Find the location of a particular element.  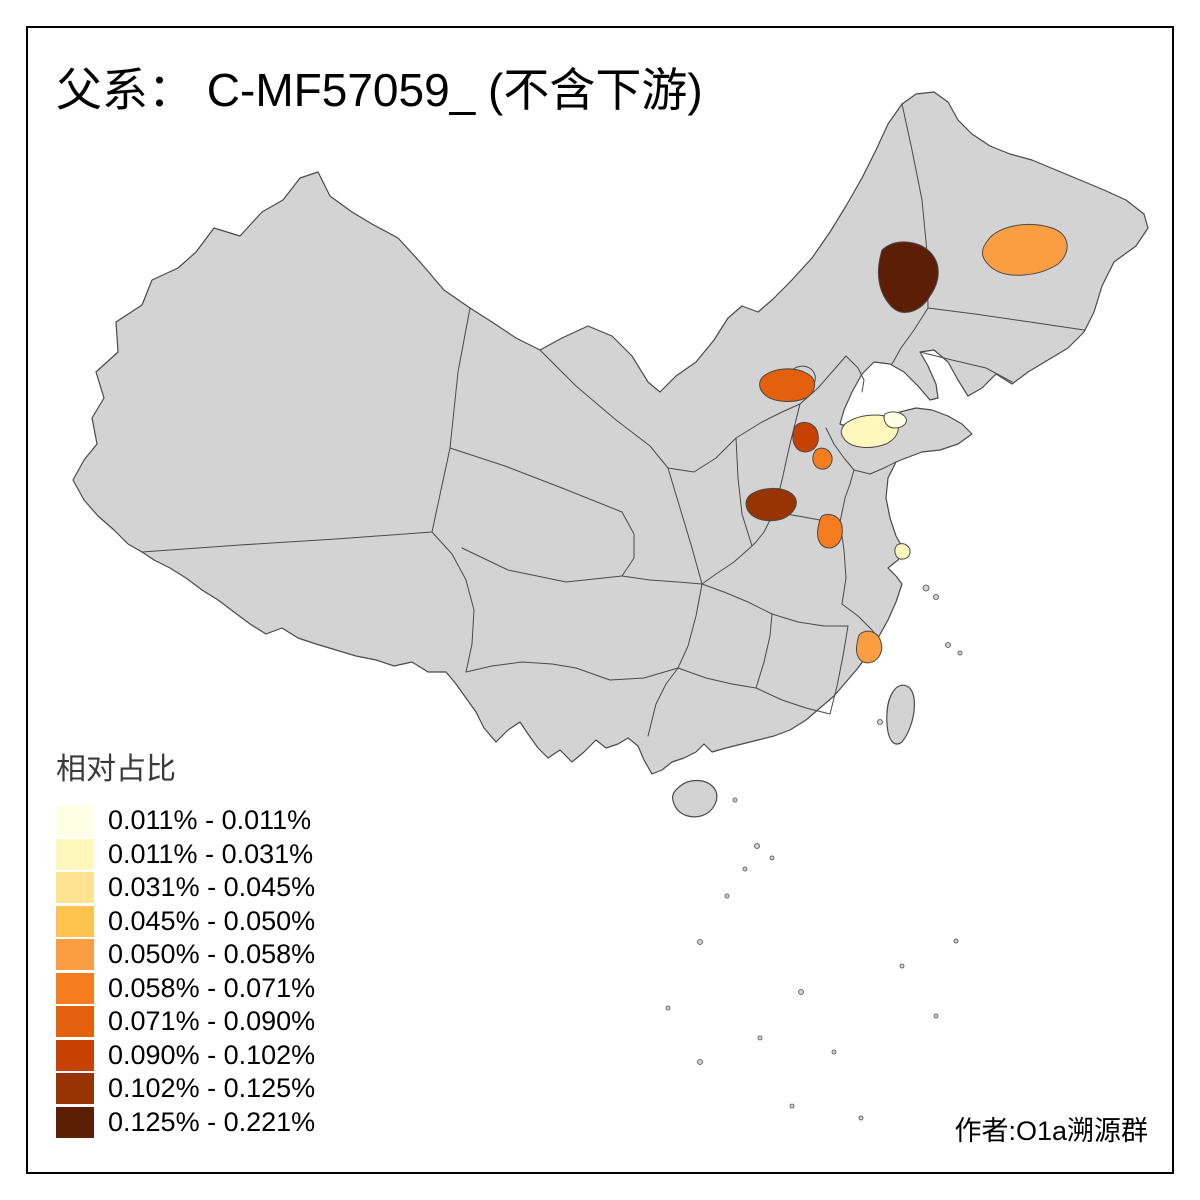

legend-row: 0.031% - 0.045% is located at coordinates (185, 888).